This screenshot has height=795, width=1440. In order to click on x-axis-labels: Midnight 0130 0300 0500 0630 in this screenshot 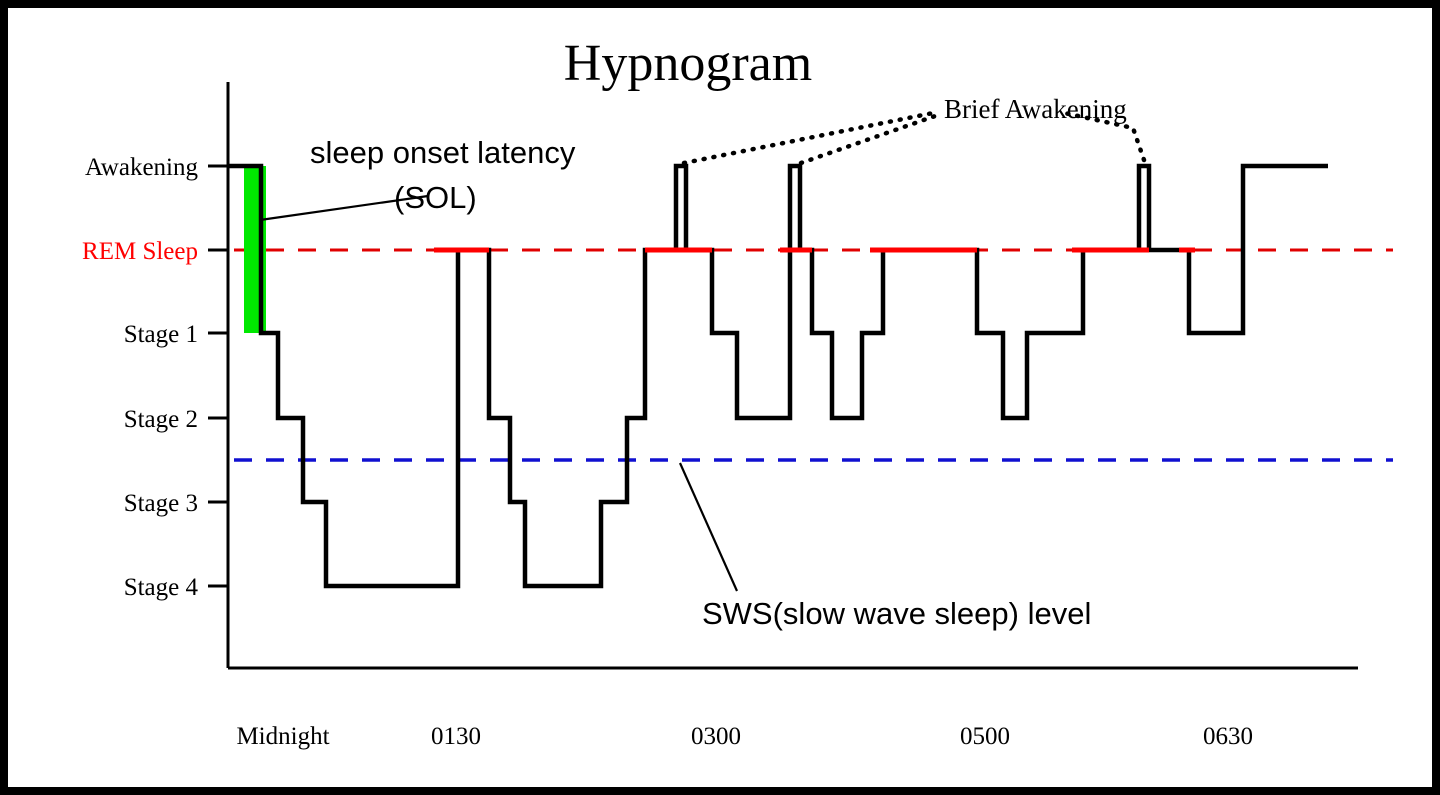, I will do `click(744, 736)`.